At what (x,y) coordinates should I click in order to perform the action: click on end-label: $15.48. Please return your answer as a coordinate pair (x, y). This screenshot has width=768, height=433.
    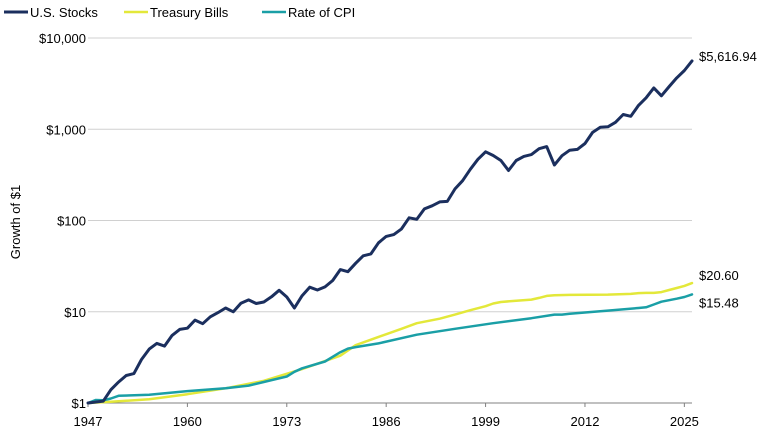
    Looking at the image, I should click on (719, 302).